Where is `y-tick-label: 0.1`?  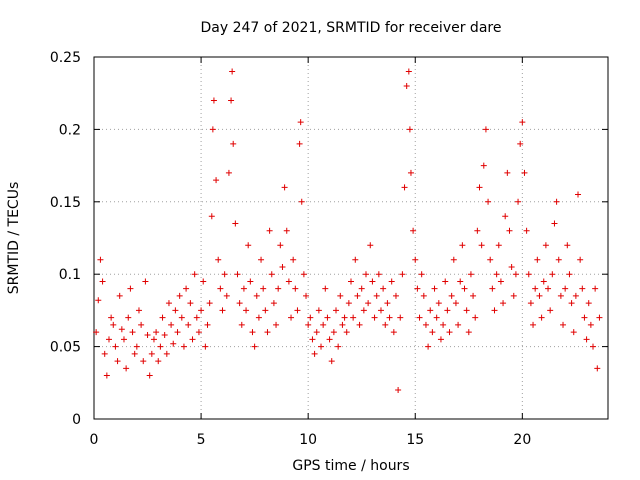
y-tick-label: 0.1 is located at coordinates (70, 275).